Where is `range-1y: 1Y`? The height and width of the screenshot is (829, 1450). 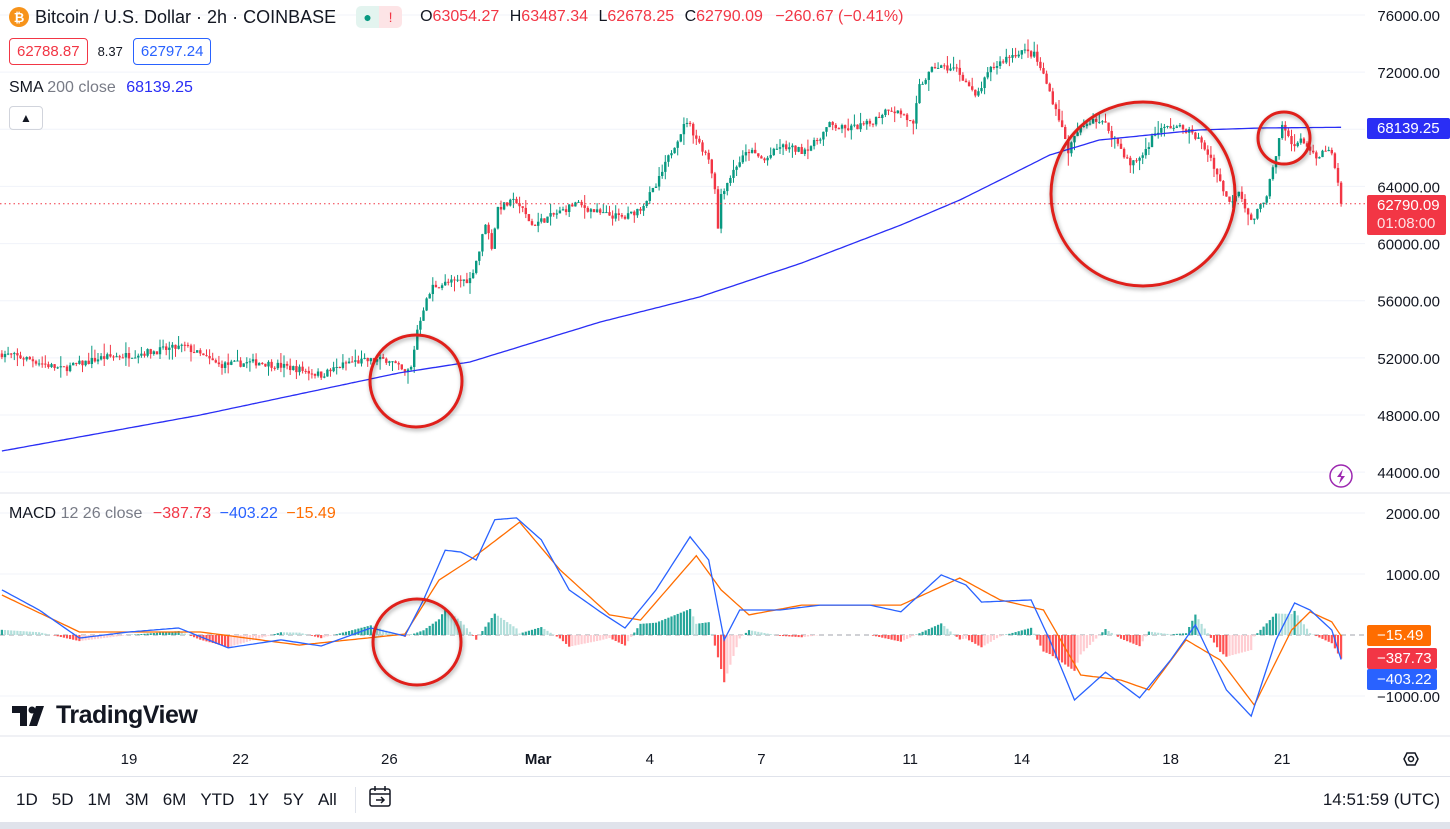 range-1y: 1Y is located at coordinates (259, 799).